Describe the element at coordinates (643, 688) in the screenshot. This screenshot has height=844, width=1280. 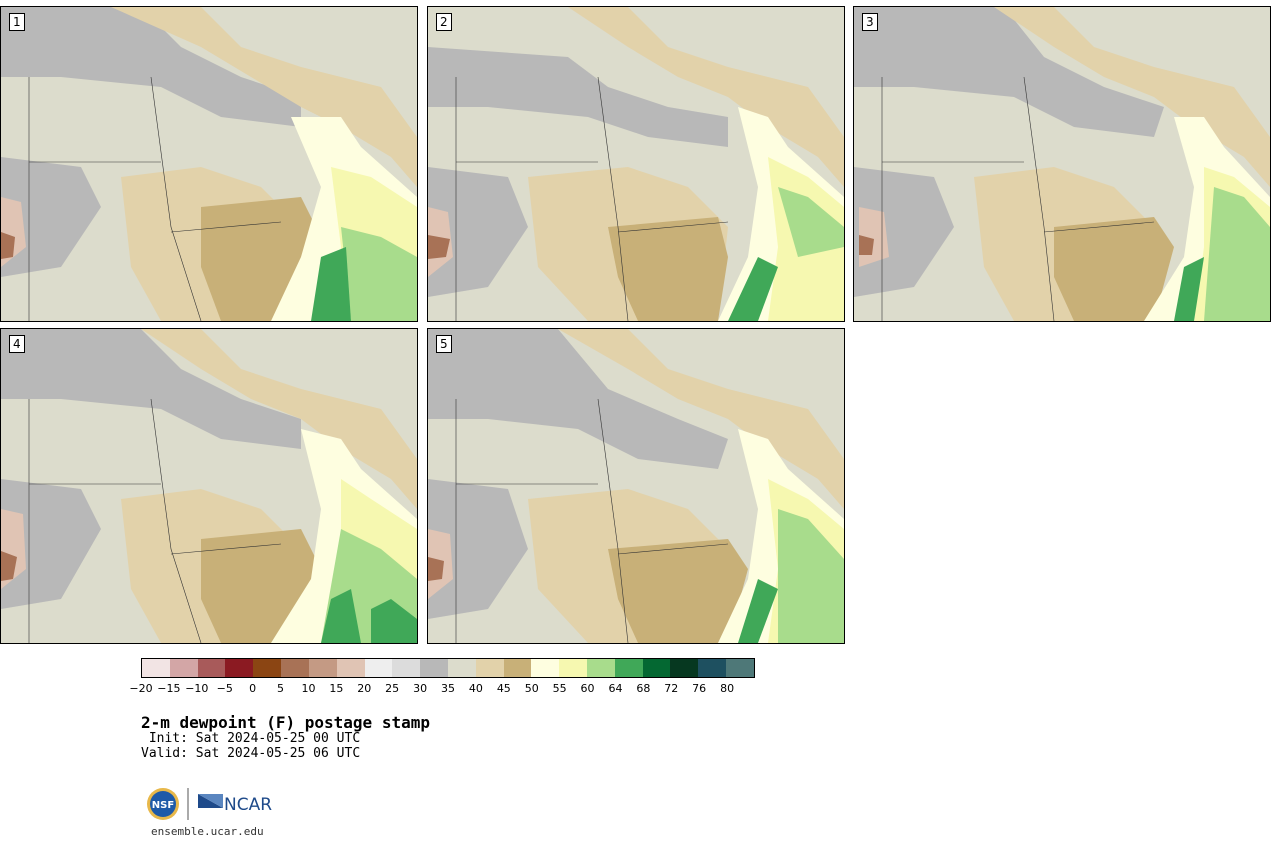
I see `colorbar-tick-label: 68` at that location.